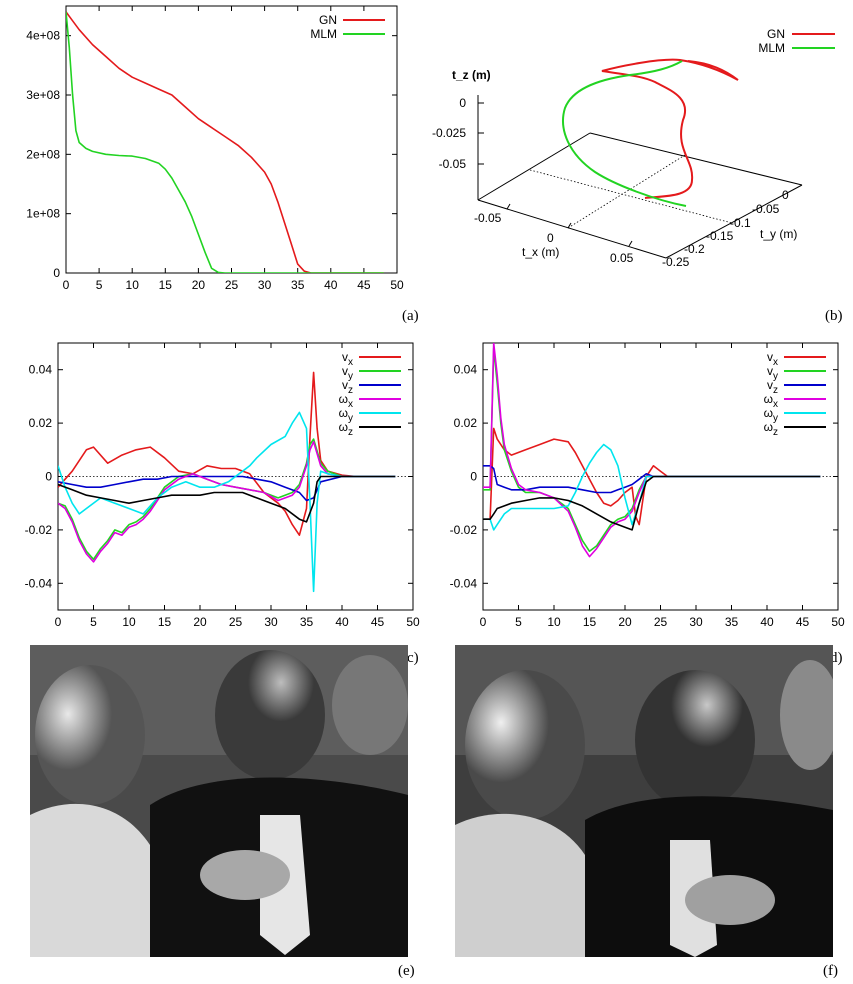 Image resolution: width=853 pixels, height=984 pixels. I want to click on legend-label-2: MLM, so click(323, 34).